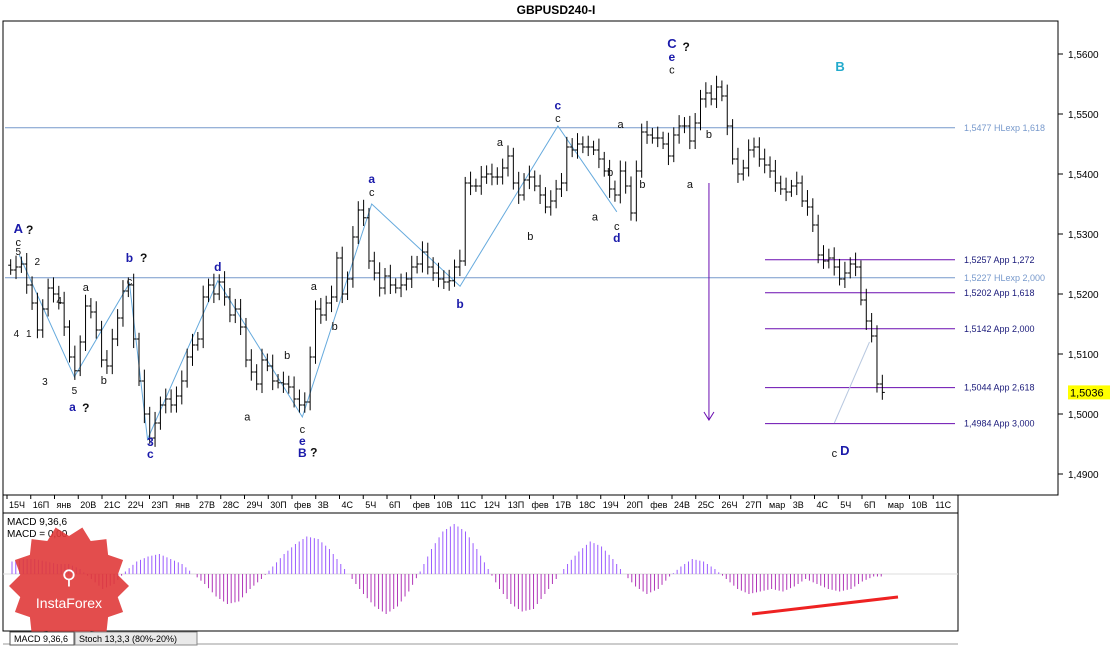 This screenshot has height=666, width=1113. I want to click on time-tick-label: 18С, so click(587, 505).